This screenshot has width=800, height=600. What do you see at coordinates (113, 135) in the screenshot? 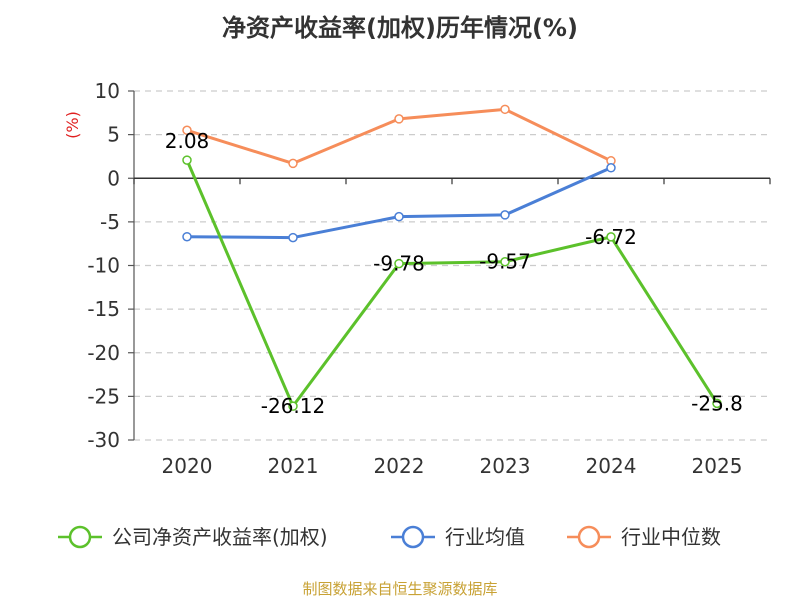
I see `y-tick-label: 5` at bounding box center [113, 135].